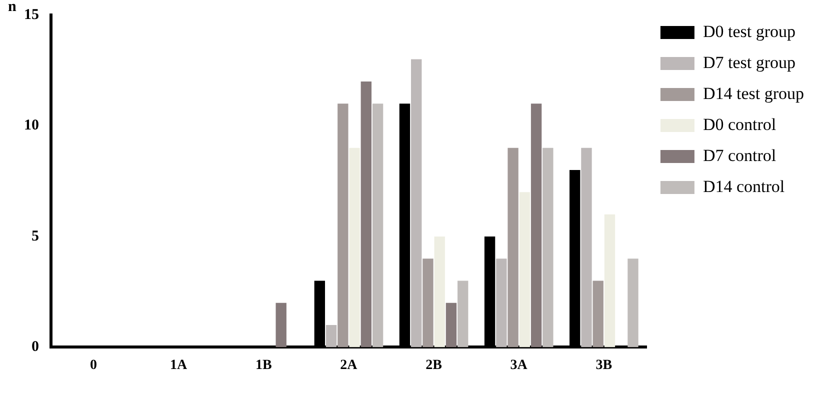 This screenshot has height=394, width=824. What do you see at coordinates (739, 124) in the screenshot?
I see `legend-label: D0 control` at bounding box center [739, 124].